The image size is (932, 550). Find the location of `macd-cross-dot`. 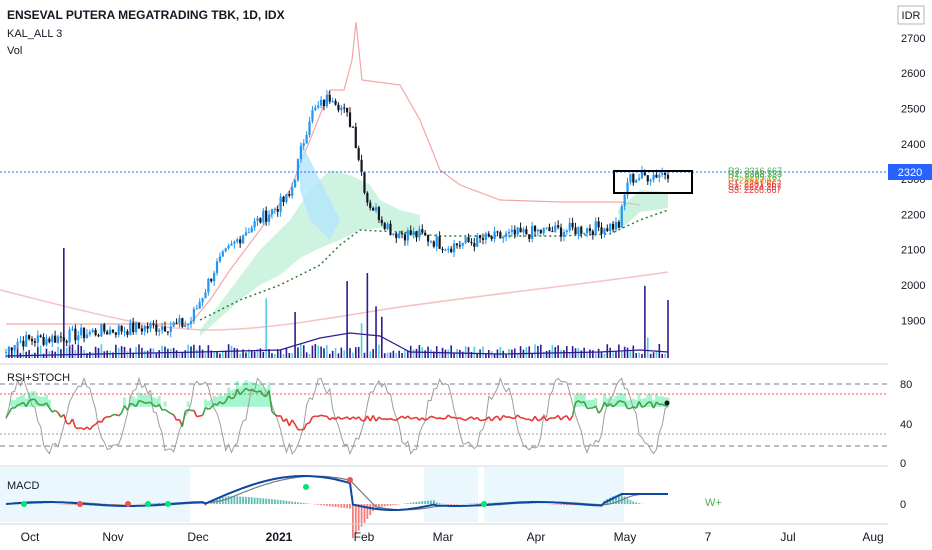

macd-cross-dot is located at coordinates (80, 504).